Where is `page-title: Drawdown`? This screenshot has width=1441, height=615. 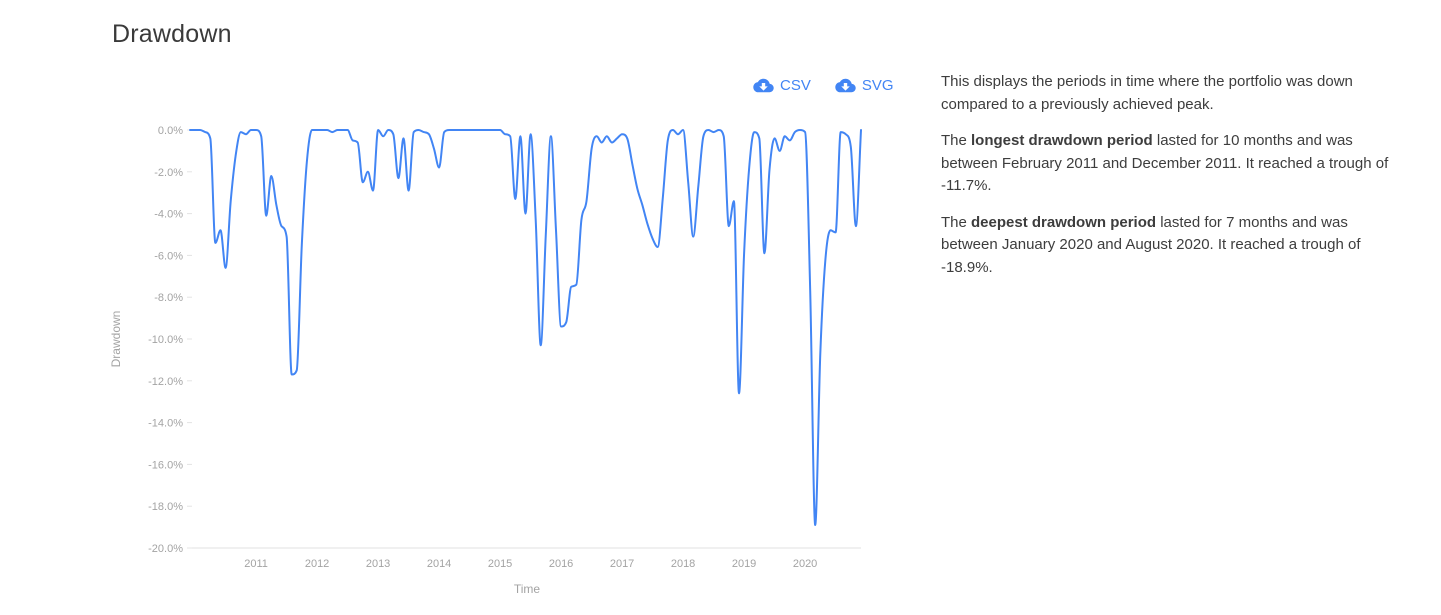 page-title: Drawdown is located at coordinates (172, 34).